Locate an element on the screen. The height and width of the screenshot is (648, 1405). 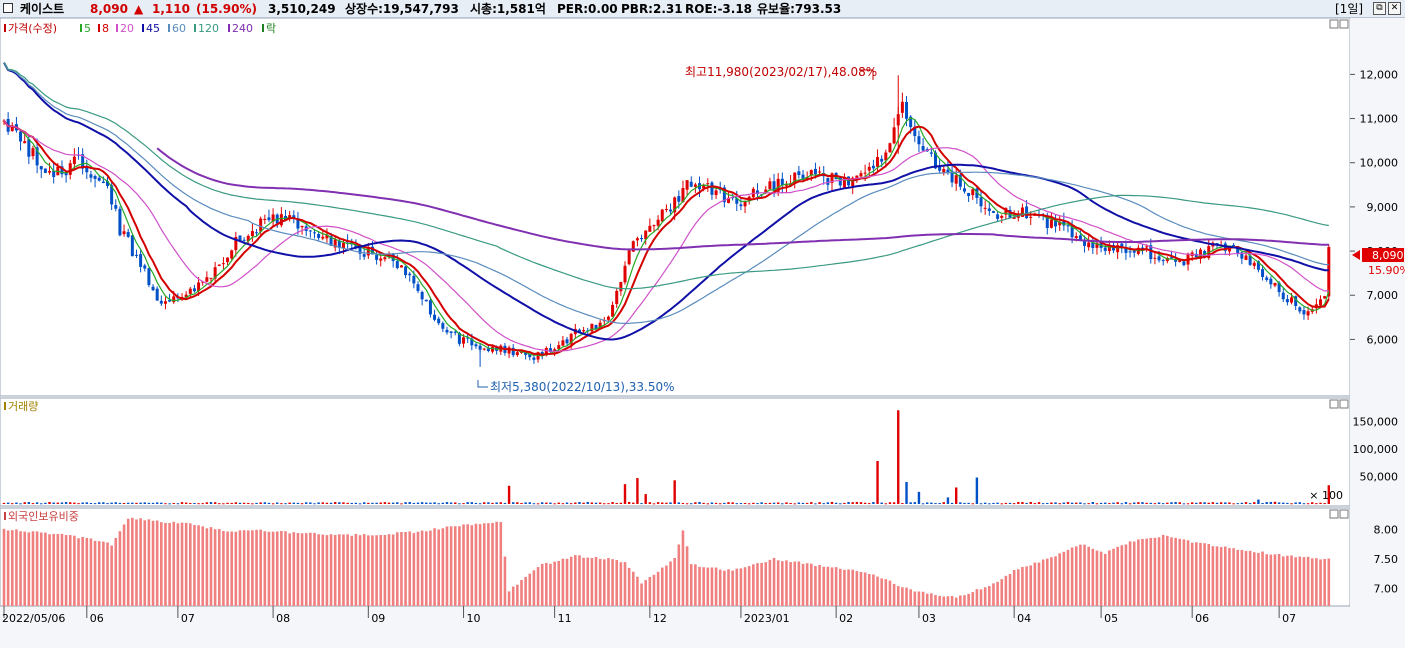
stock-name: 케이스트 is located at coordinates (42, 9).